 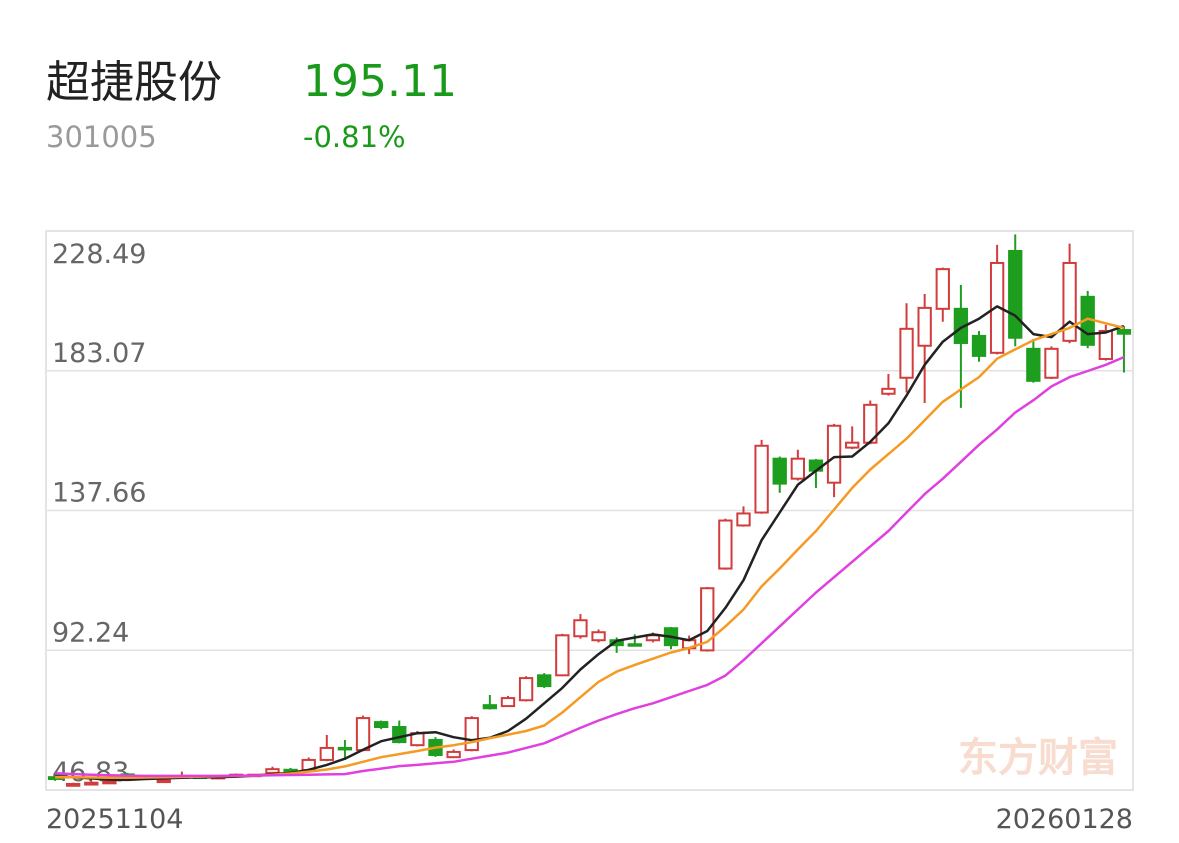 What do you see at coordinates (101, 137) in the screenshot?
I see `stock-code: 301005` at bounding box center [101, 137].